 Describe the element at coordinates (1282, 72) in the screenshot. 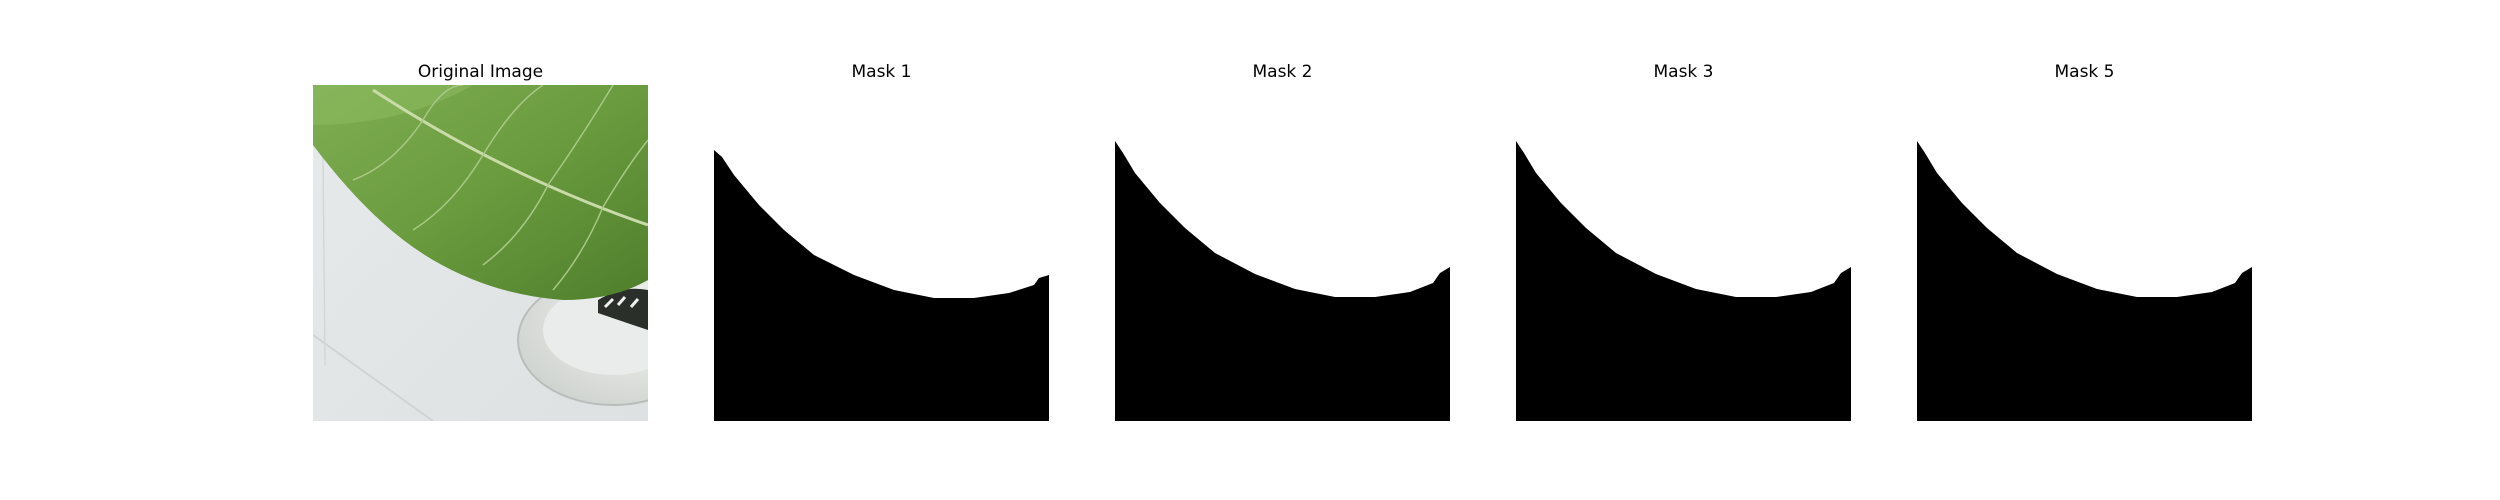

I see `mask-2-title: Mask 2` at that location.